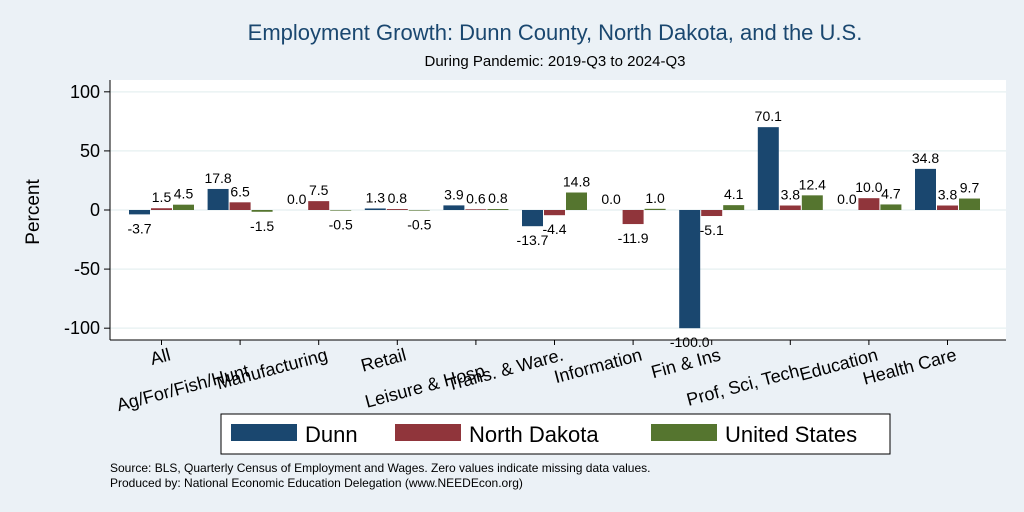 This screenshot has height=512, width=1024. What do you see at coordinates (217, 178) in the screenshot?
I see `data-label: 17.8` at bounding box center [217, 178].